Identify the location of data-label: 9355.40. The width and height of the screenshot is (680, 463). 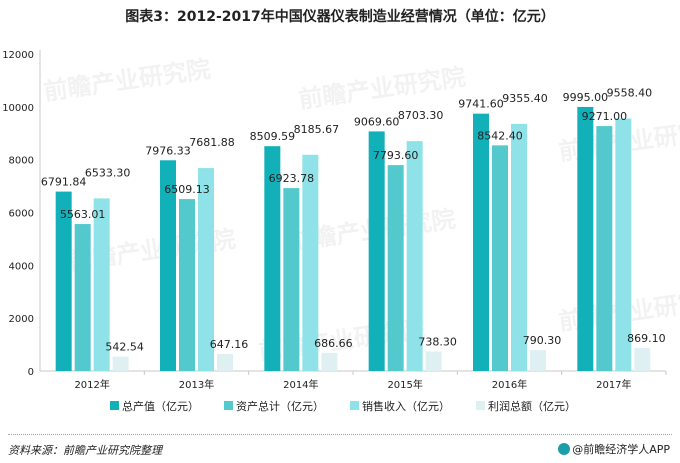
(525, 98).